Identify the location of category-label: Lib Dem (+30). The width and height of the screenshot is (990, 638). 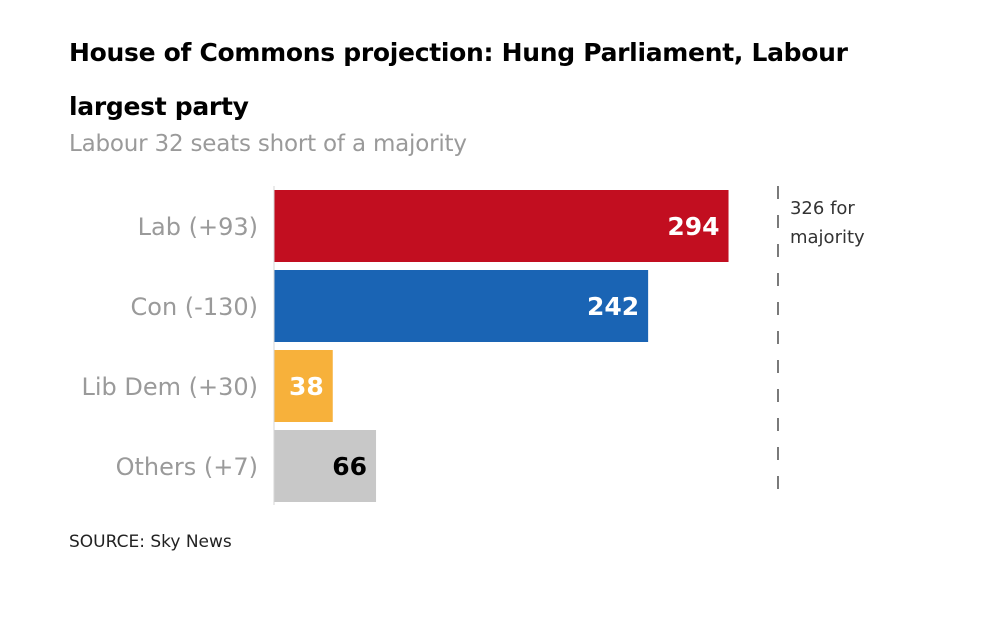
(169, 387).